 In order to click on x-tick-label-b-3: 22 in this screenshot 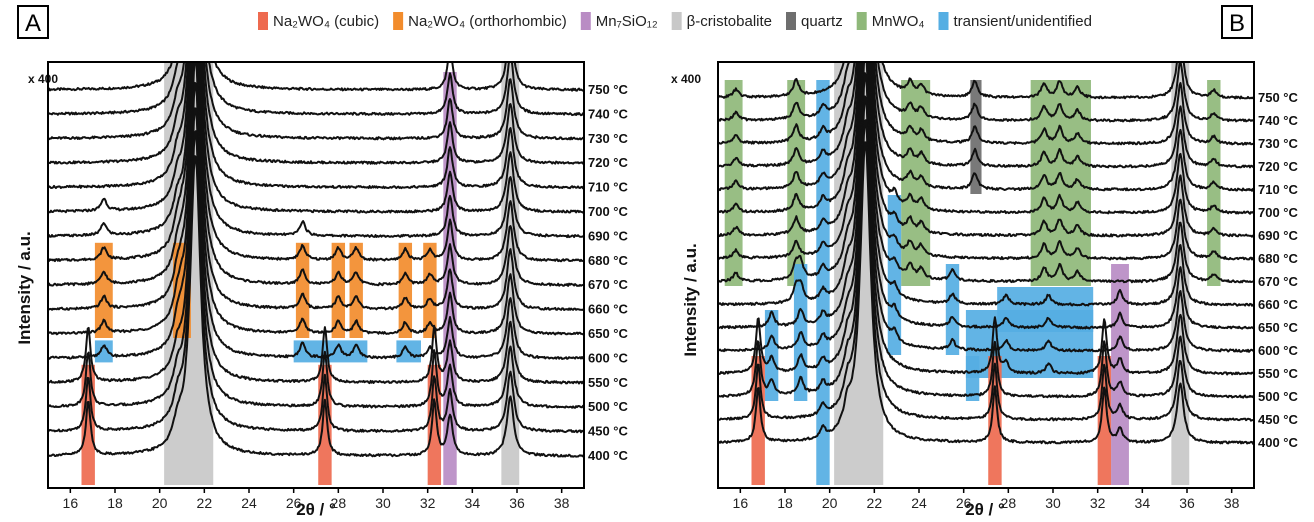, I will do `click(875, 503)`.